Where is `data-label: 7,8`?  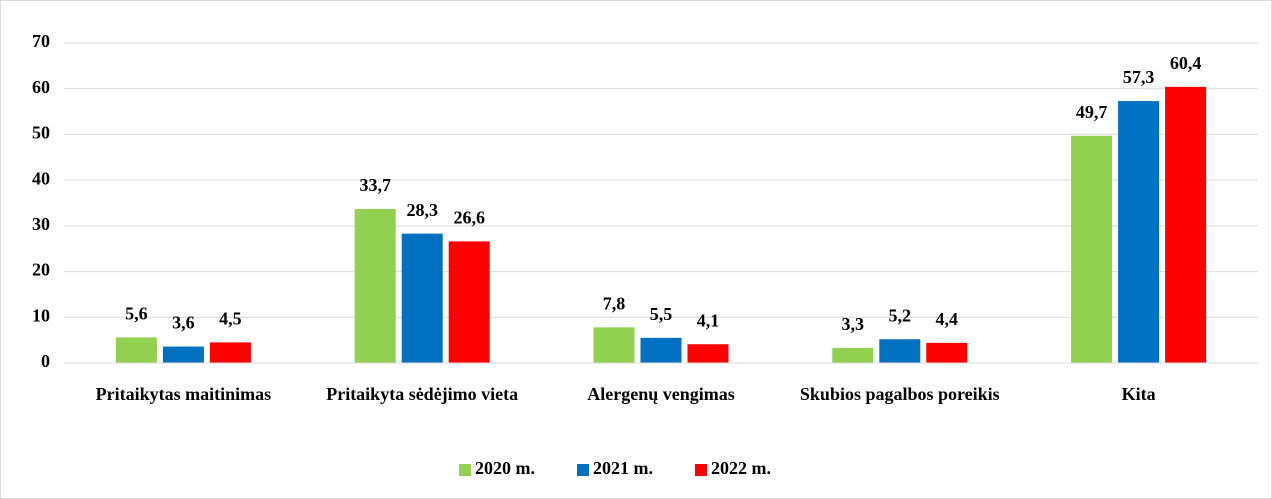 data-label: 7,8 is located at coordinates (614, 303).